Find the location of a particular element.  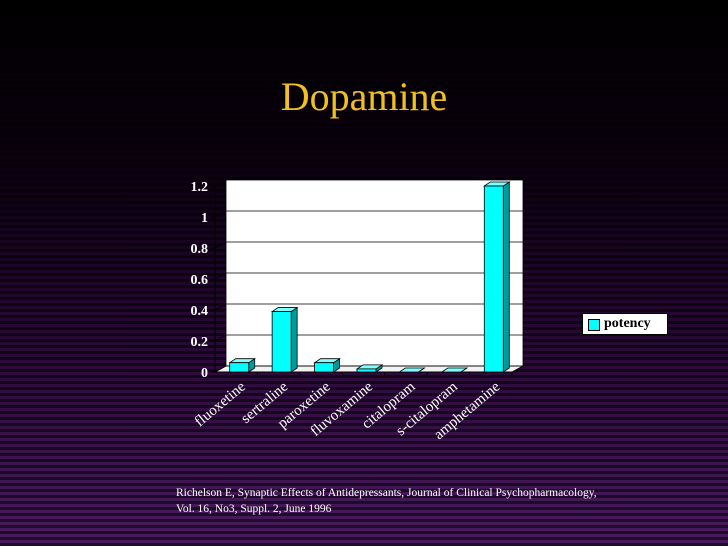

legend: potency is located at coordinates (625, 324).